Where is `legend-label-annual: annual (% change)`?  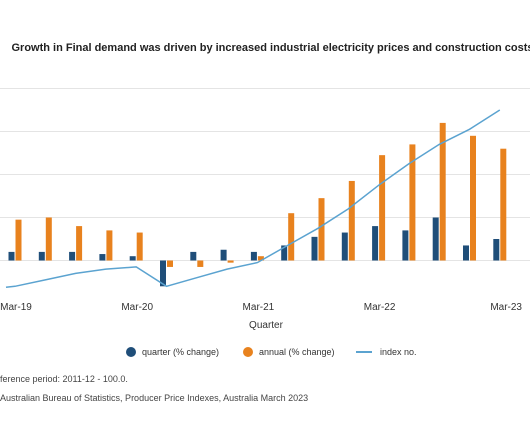
legend-label-annual: annual (% change) is located at coordinates (297, 352).